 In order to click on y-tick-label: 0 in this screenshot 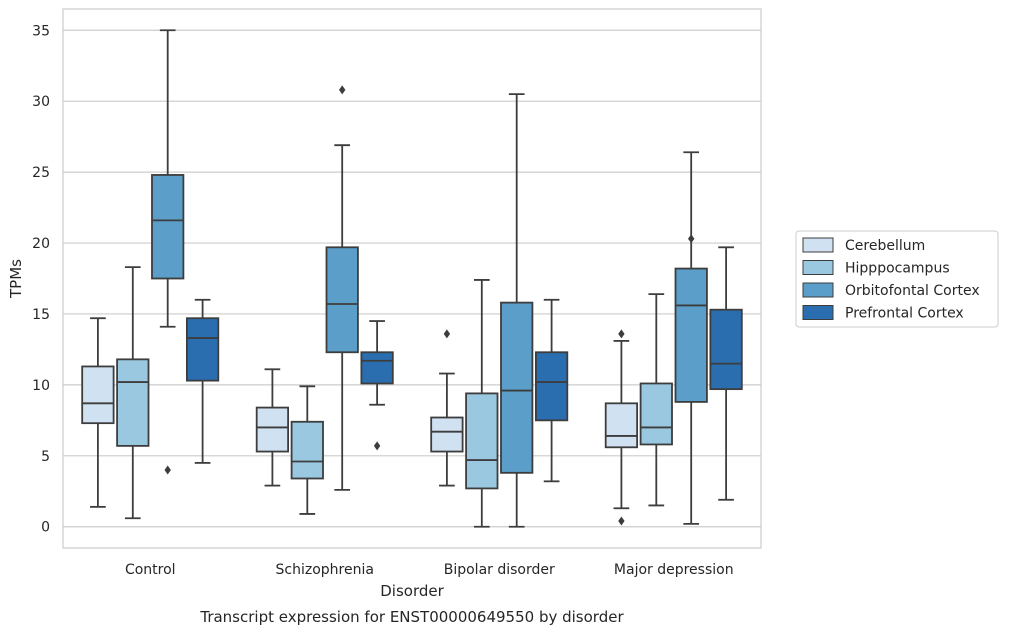, I will do `click(45, 528)`.